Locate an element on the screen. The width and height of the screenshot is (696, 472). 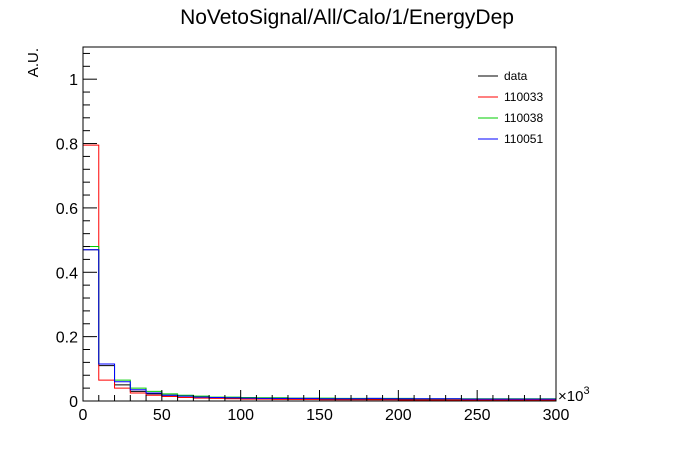
y-tick-label: 0.8 is located at coordinates (67, 145).